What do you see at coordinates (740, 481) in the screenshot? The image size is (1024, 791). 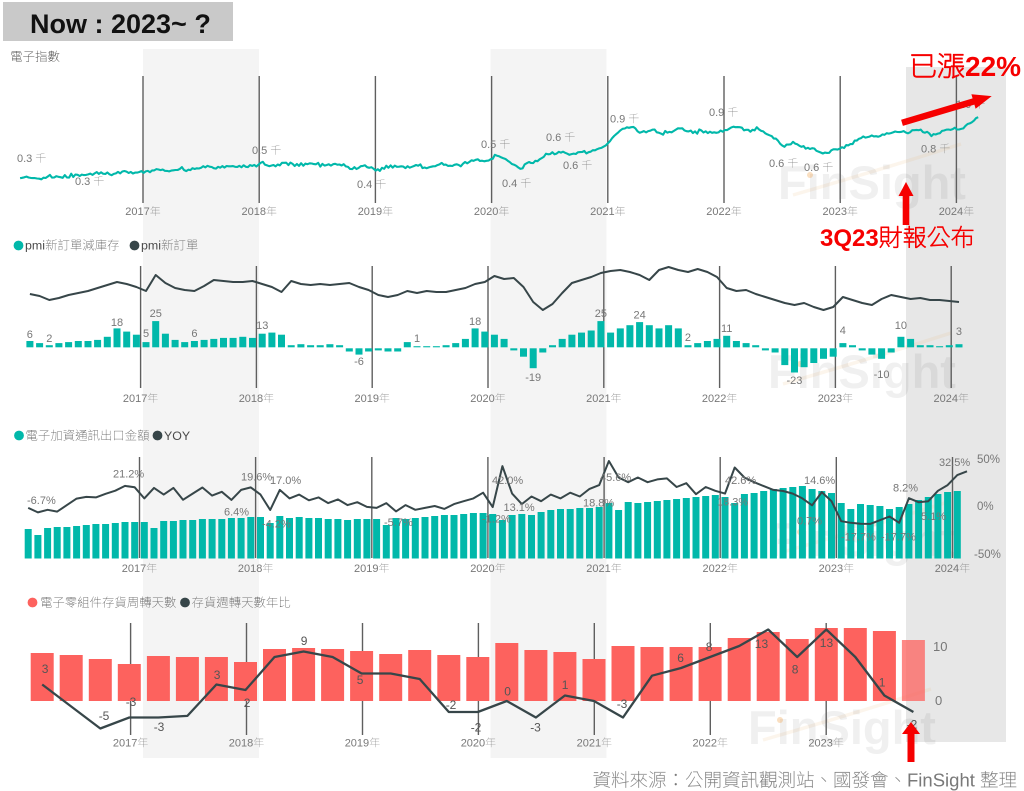 I see `svg-text: 42.6%` at bounding box center [740, 481].